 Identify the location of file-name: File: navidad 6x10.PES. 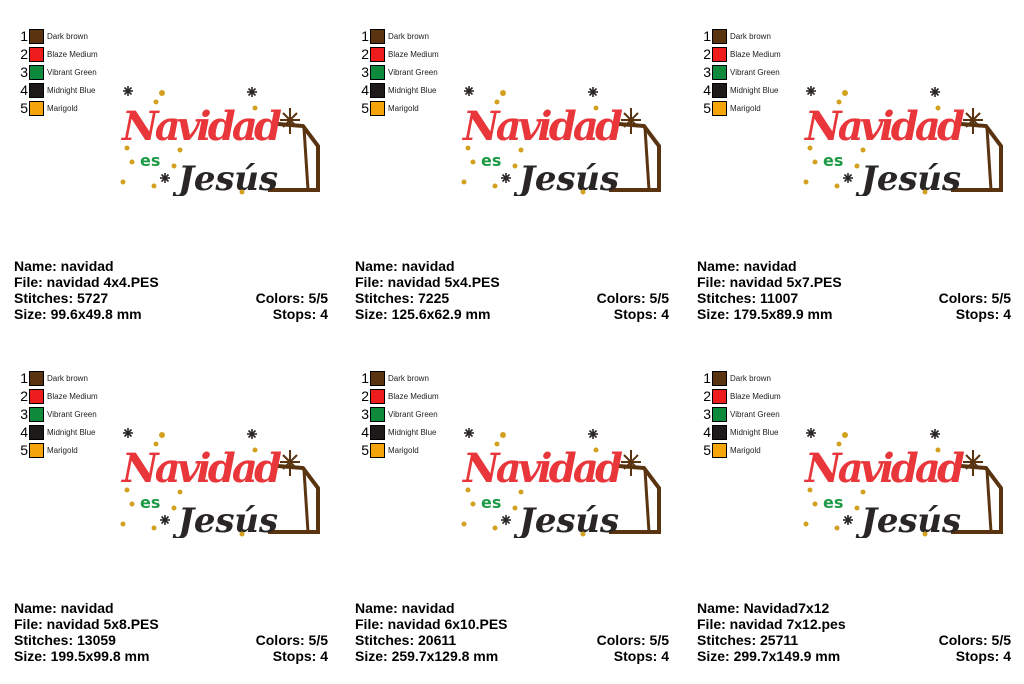
(431, 624).